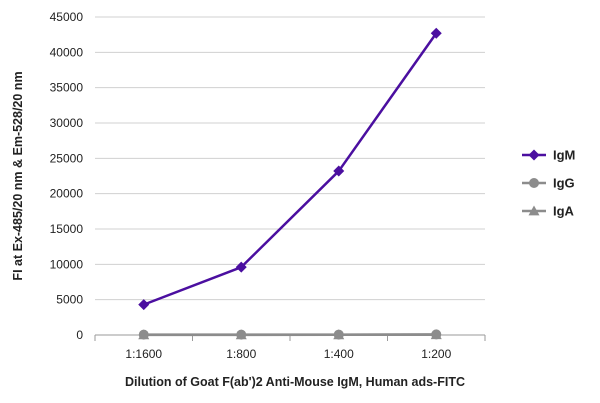 This screenshot has width=600, height=403. What do you see at coordinates (339, 354) in the screenshot?
I see `x-tick-label: 1:400` at bounding box center [339, 354].